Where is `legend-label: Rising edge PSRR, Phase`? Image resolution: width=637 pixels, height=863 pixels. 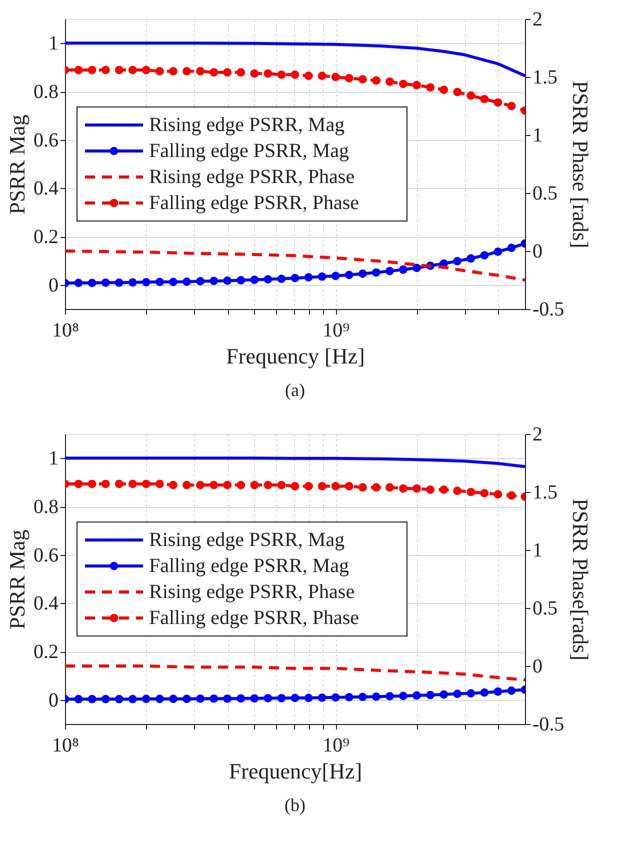
legend-label: Rising edge PSRR, Phase is located at coordinates (252, 592).